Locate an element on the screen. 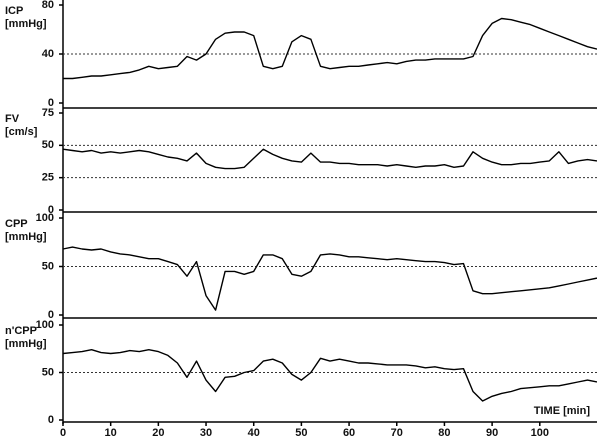 Image resolution: width=597 pixels, height=441 pixels. x-tick-label: 80 is located at coordinates (444, 433).